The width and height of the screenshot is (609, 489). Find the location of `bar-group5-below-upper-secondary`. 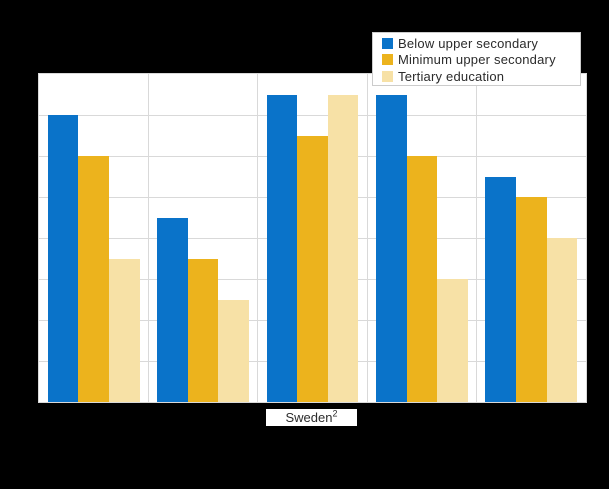

bar-group5-below-upper-secondary is located at coordinates (500, 289).